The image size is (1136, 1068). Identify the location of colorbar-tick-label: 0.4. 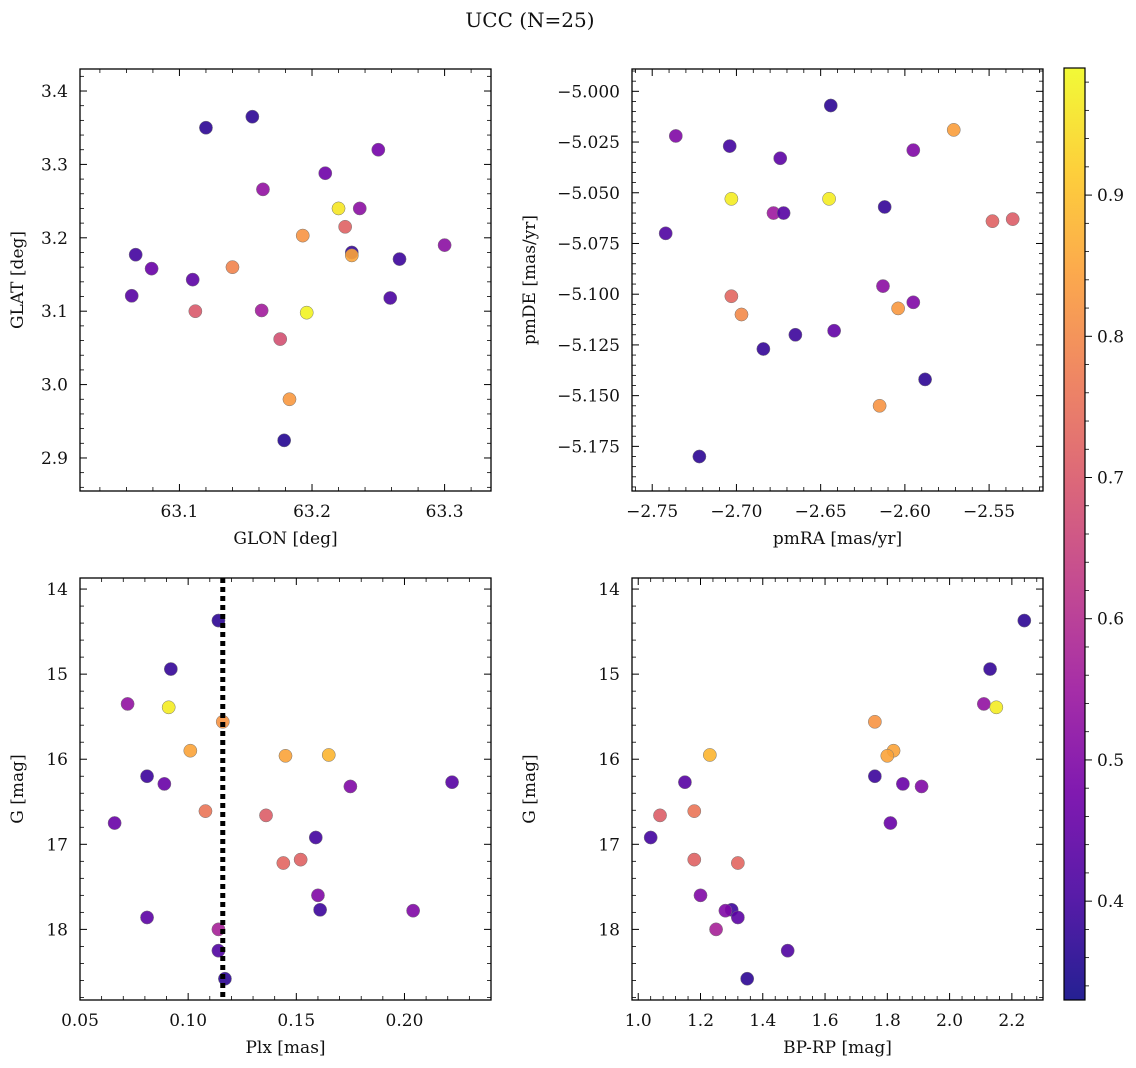
(1110, 902).